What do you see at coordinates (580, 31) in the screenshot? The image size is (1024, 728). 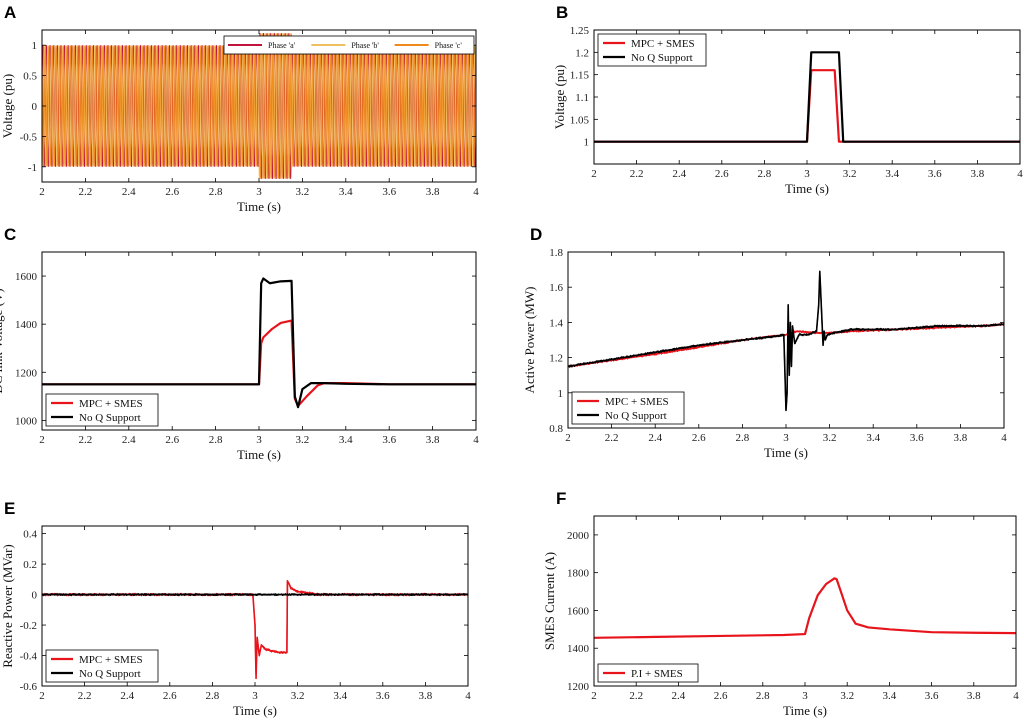 I see `y-tick-label: 1.25` at bounding box center [580, 31].